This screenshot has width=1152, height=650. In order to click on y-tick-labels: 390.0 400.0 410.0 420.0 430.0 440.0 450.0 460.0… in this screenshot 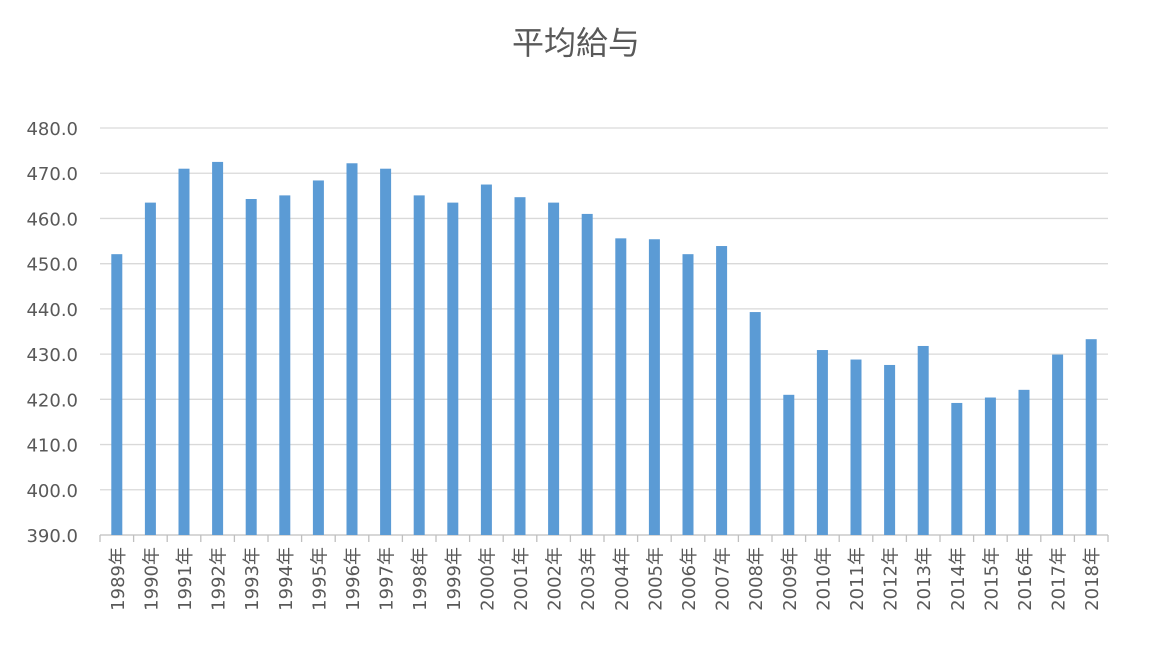, I will do `click(52, 333)`.